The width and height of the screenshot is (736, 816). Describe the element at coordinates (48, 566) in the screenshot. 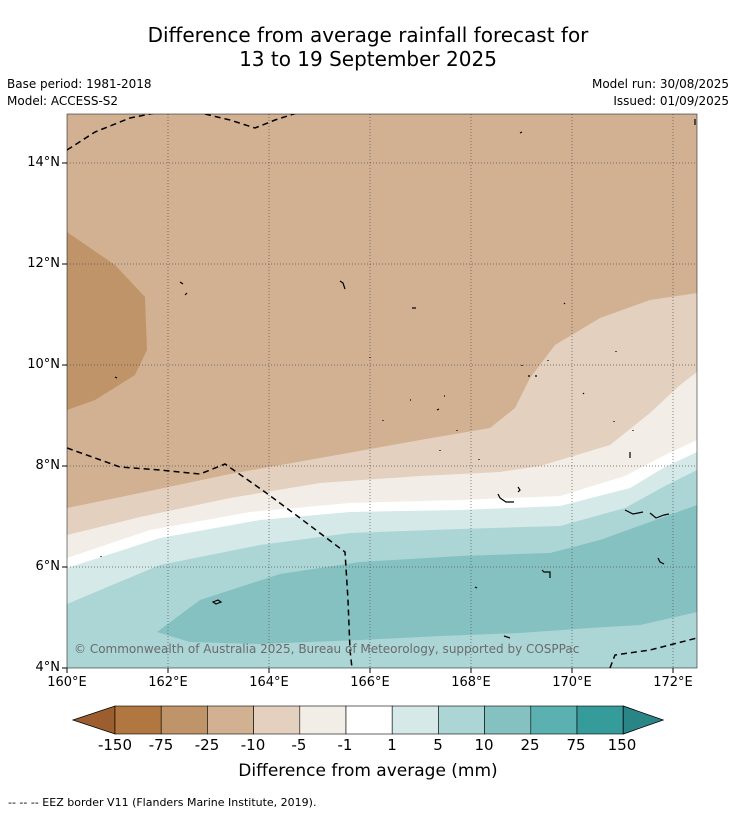

I see `lat-label-6n: 6°N` at that location.